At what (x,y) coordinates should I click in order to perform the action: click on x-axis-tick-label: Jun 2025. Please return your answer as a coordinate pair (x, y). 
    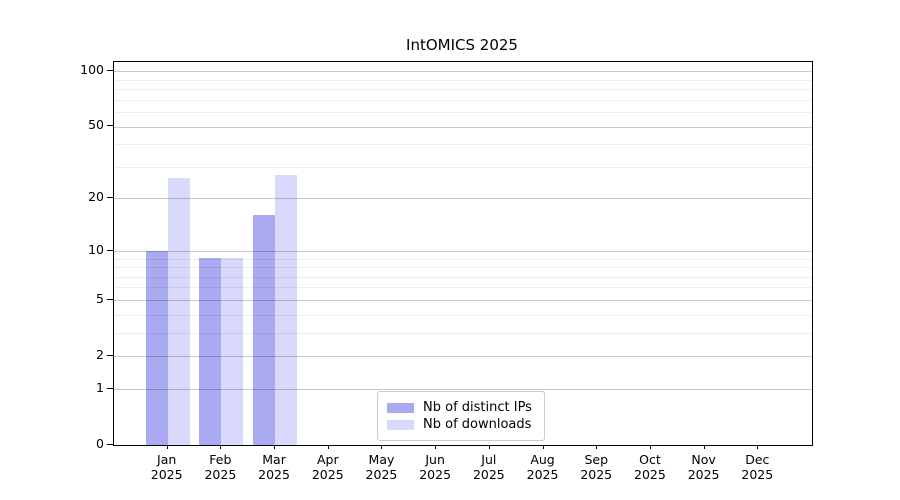
    Looking at the image, I should click on (435, 467).